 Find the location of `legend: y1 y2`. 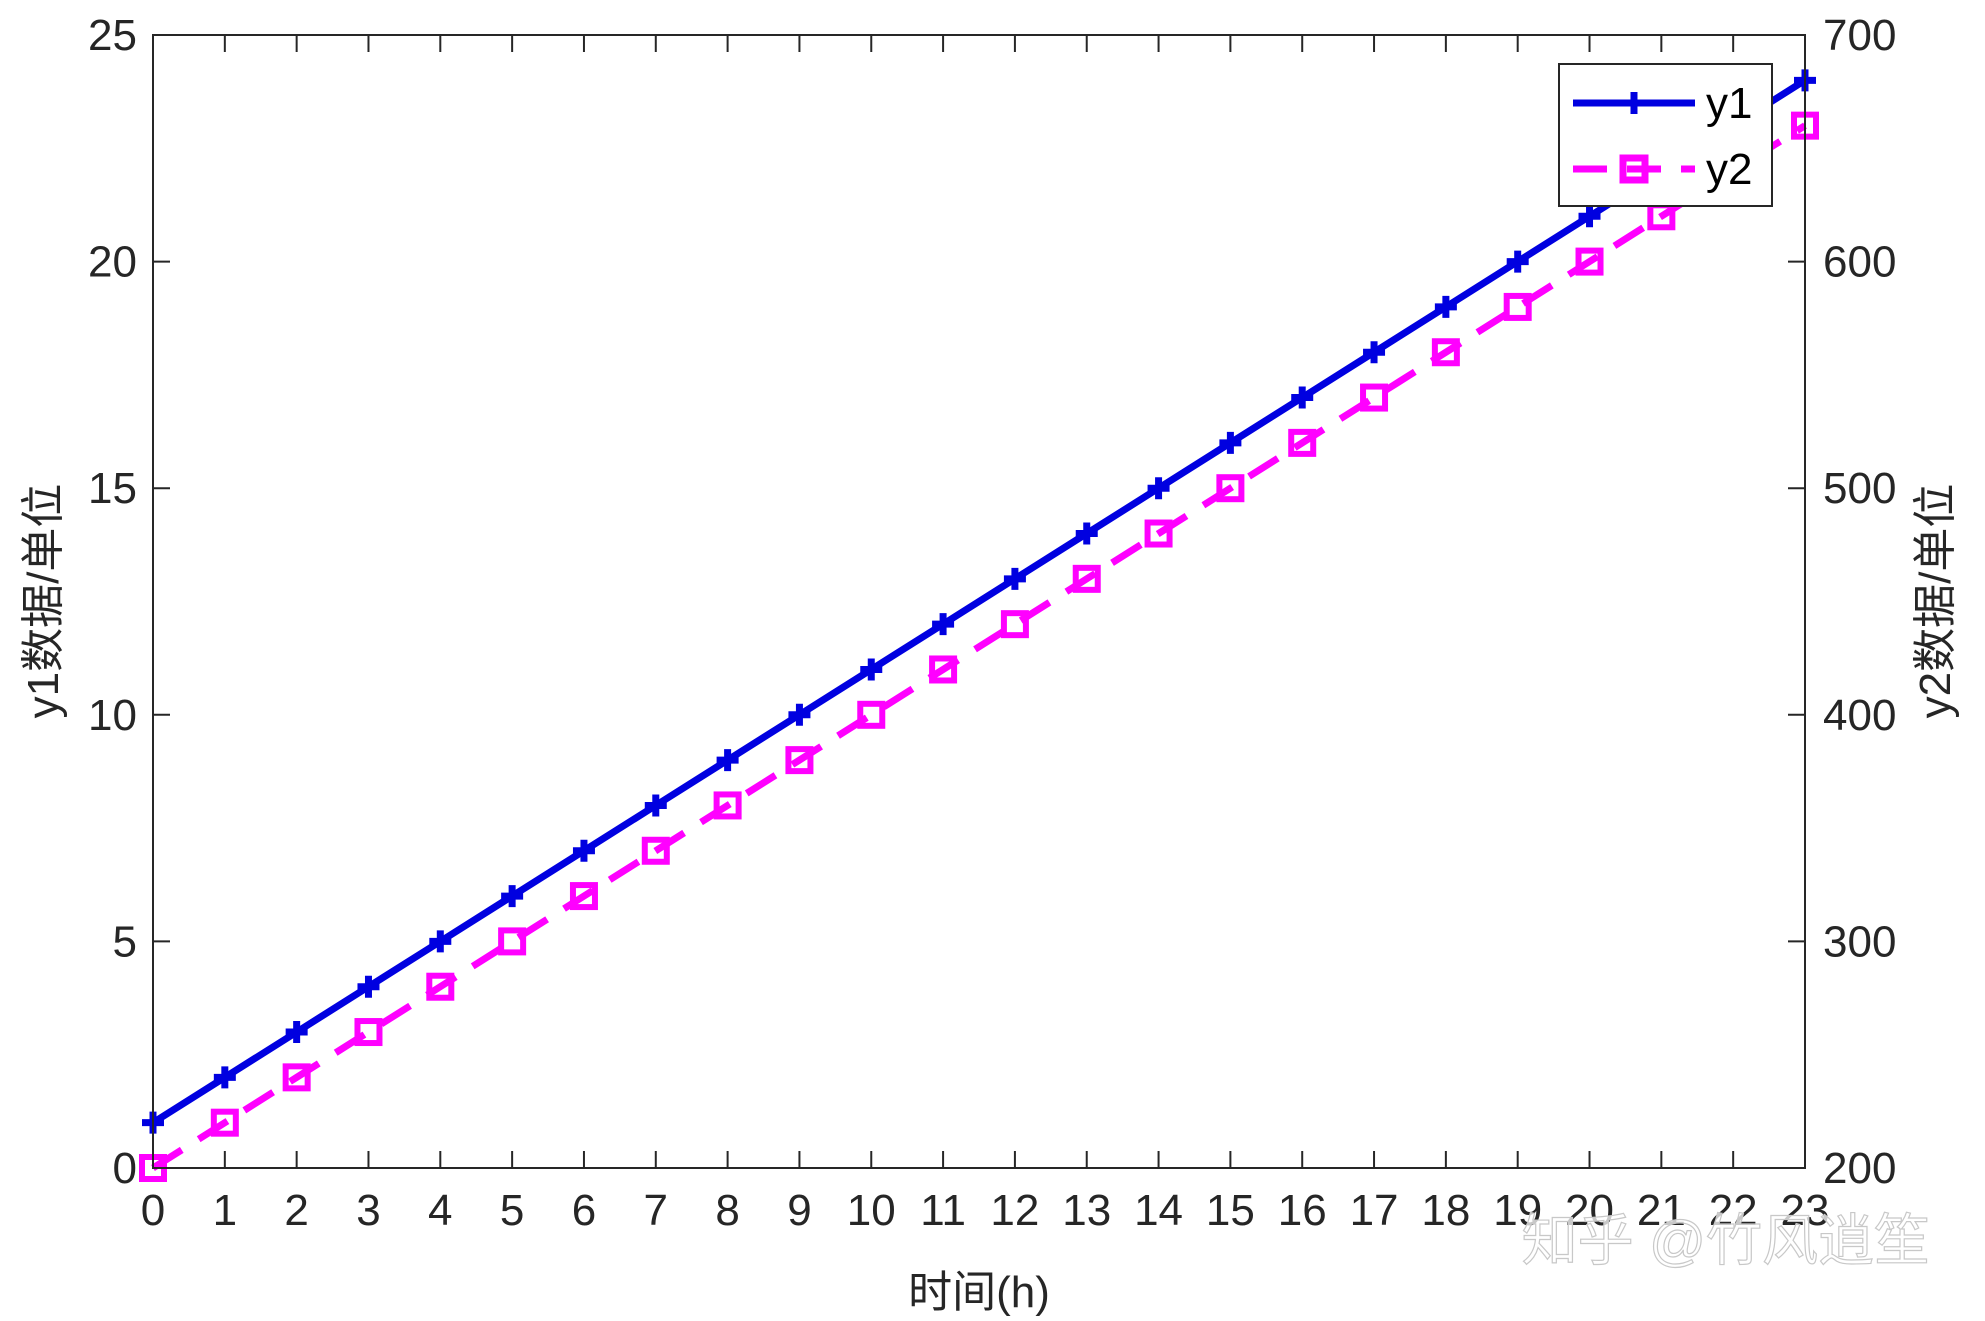

legend: y1 y2 is located at coordinates (1665, 135).